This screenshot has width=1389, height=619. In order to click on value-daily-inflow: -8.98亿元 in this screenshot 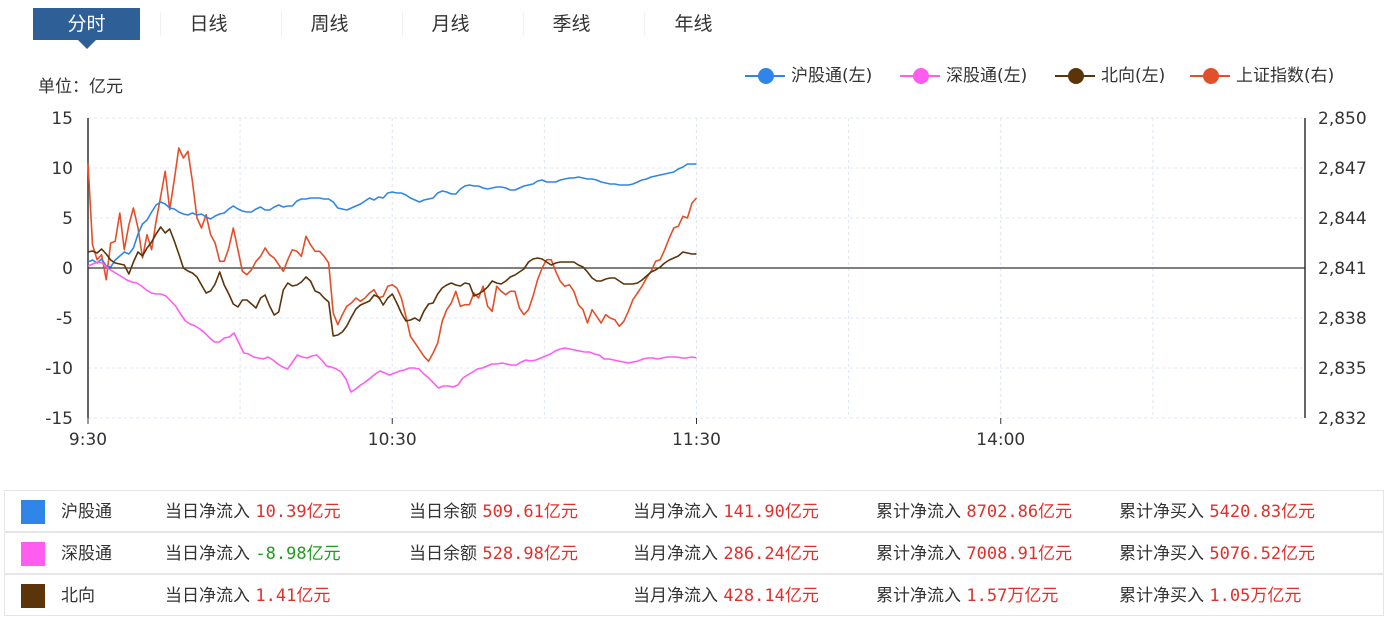, I will do `click(298, 554)`.